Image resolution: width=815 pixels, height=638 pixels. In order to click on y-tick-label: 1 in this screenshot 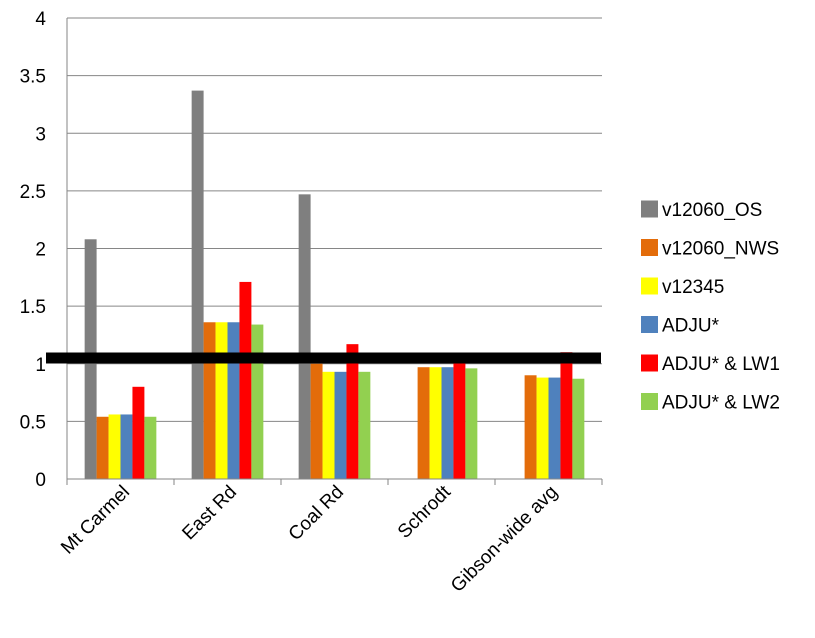, I will do `click(40, 365)`.